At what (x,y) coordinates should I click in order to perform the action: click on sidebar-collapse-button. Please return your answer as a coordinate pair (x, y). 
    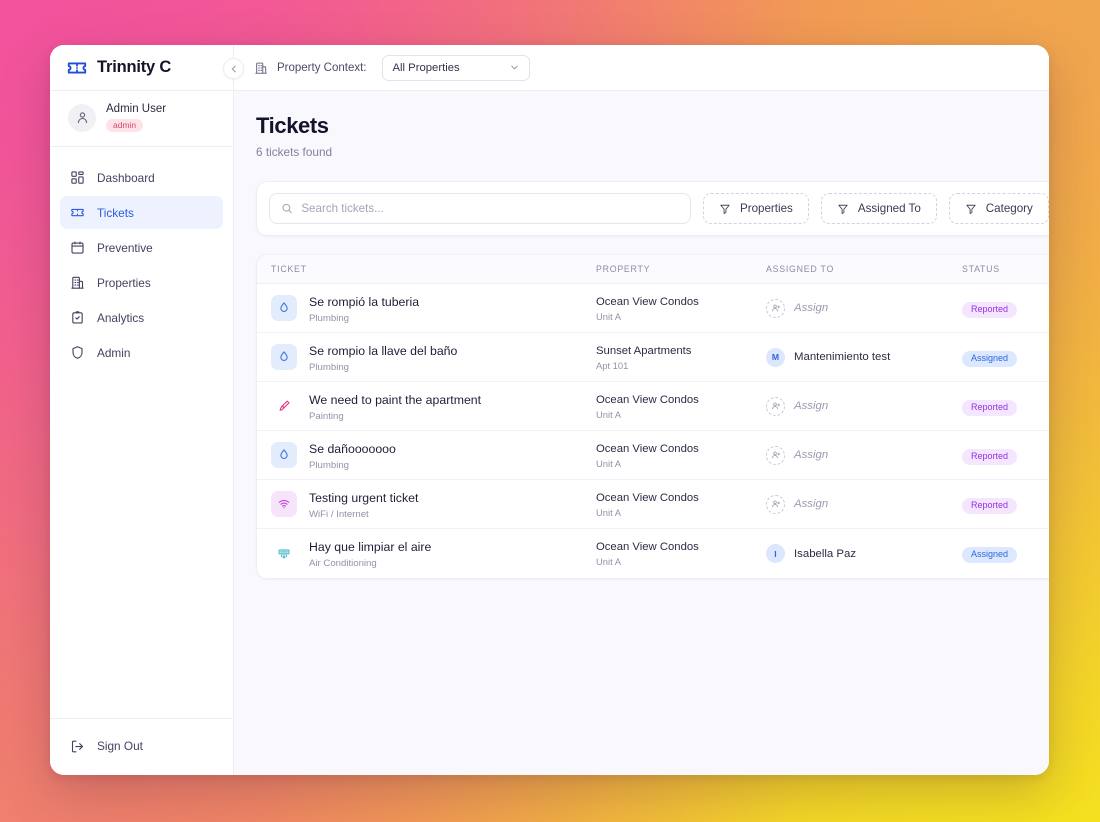
    Looking at the image, I should click on (233, 68).